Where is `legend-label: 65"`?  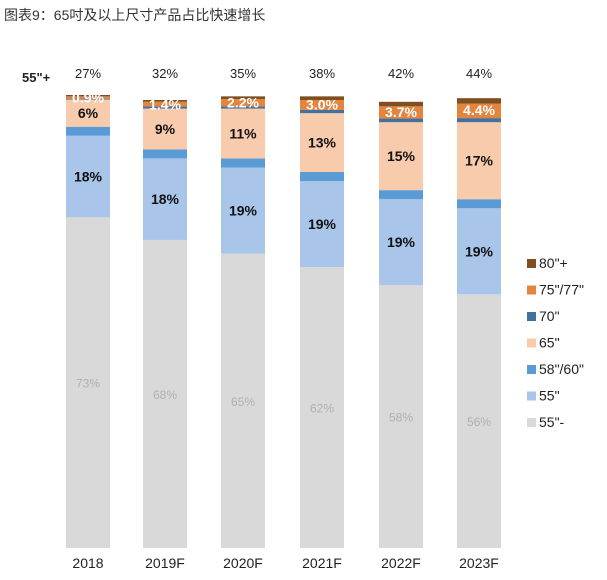
legend-label: 65" is located at coordinates (549, 343).